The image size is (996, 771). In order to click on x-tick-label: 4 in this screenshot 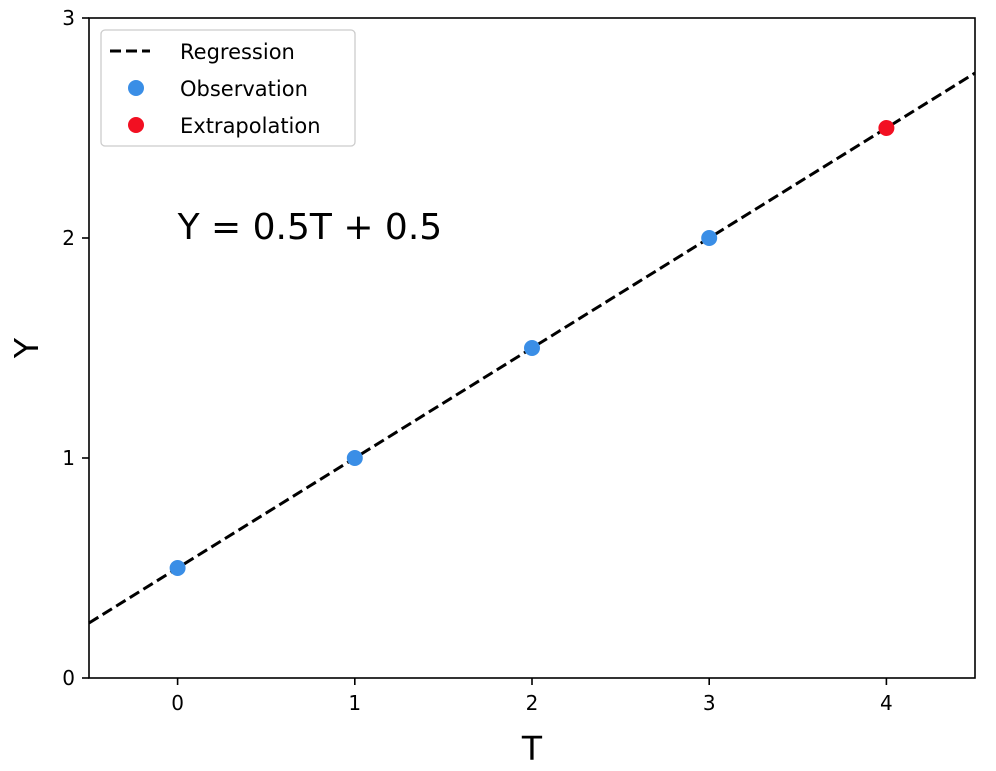, I will do `click(886, 703)`.